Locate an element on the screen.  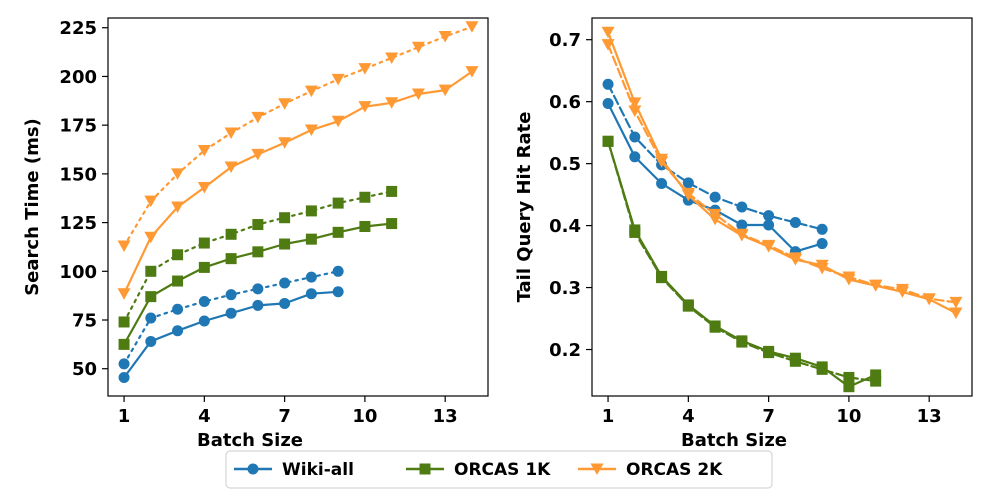
legend-orcas-1k-label: ORCAS 1K is located at coordinates (502, 470).